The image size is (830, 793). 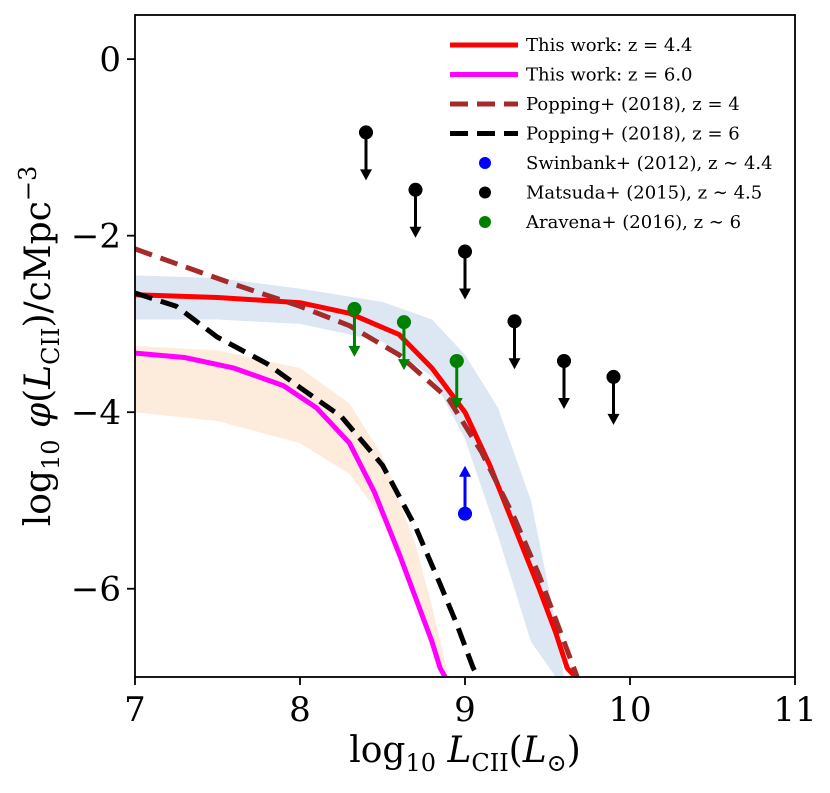 I want to click on x-axis-label: log10 LCII(L⊙), so click(x=465, y=753).